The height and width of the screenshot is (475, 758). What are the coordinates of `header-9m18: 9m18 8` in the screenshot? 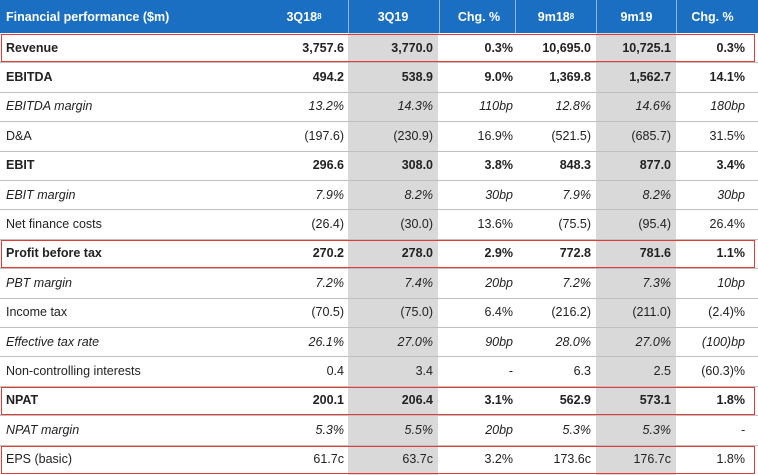 It's located at (556, 16).